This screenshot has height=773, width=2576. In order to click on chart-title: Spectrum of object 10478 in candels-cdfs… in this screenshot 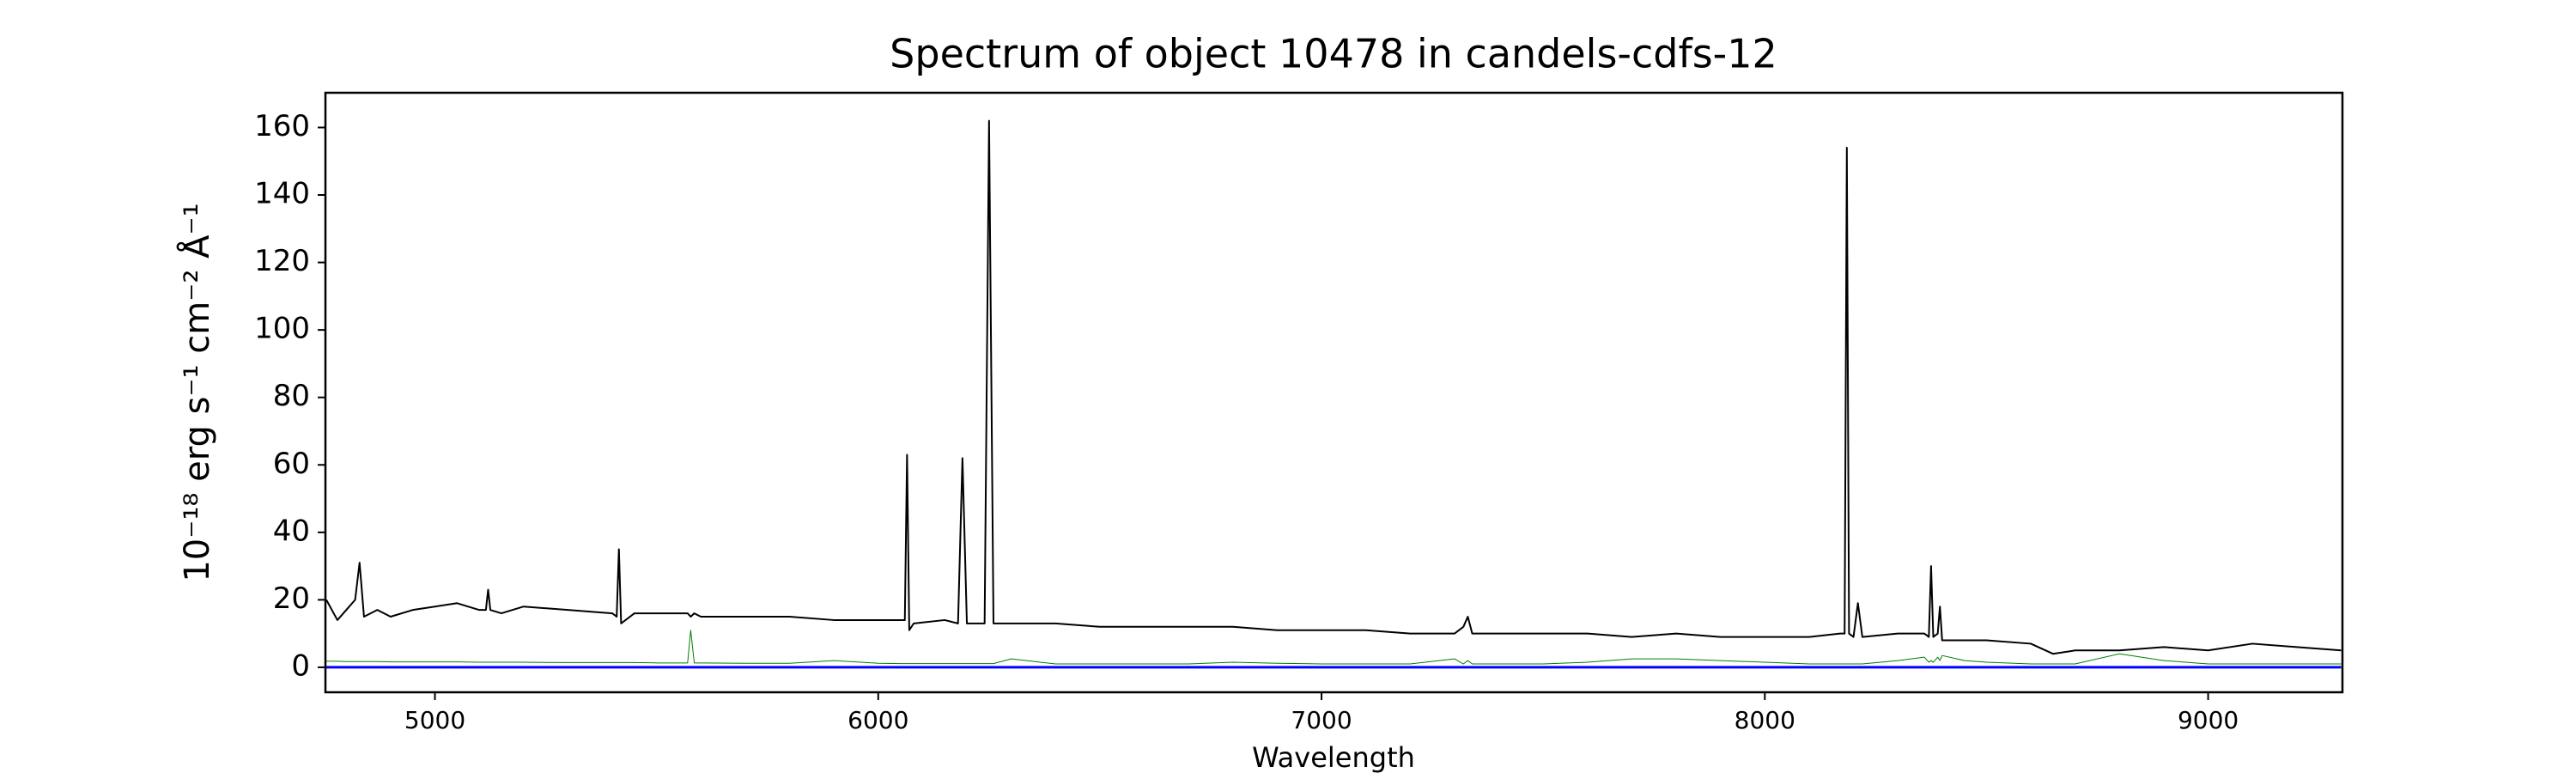, I will do `click(1334, 54)`.